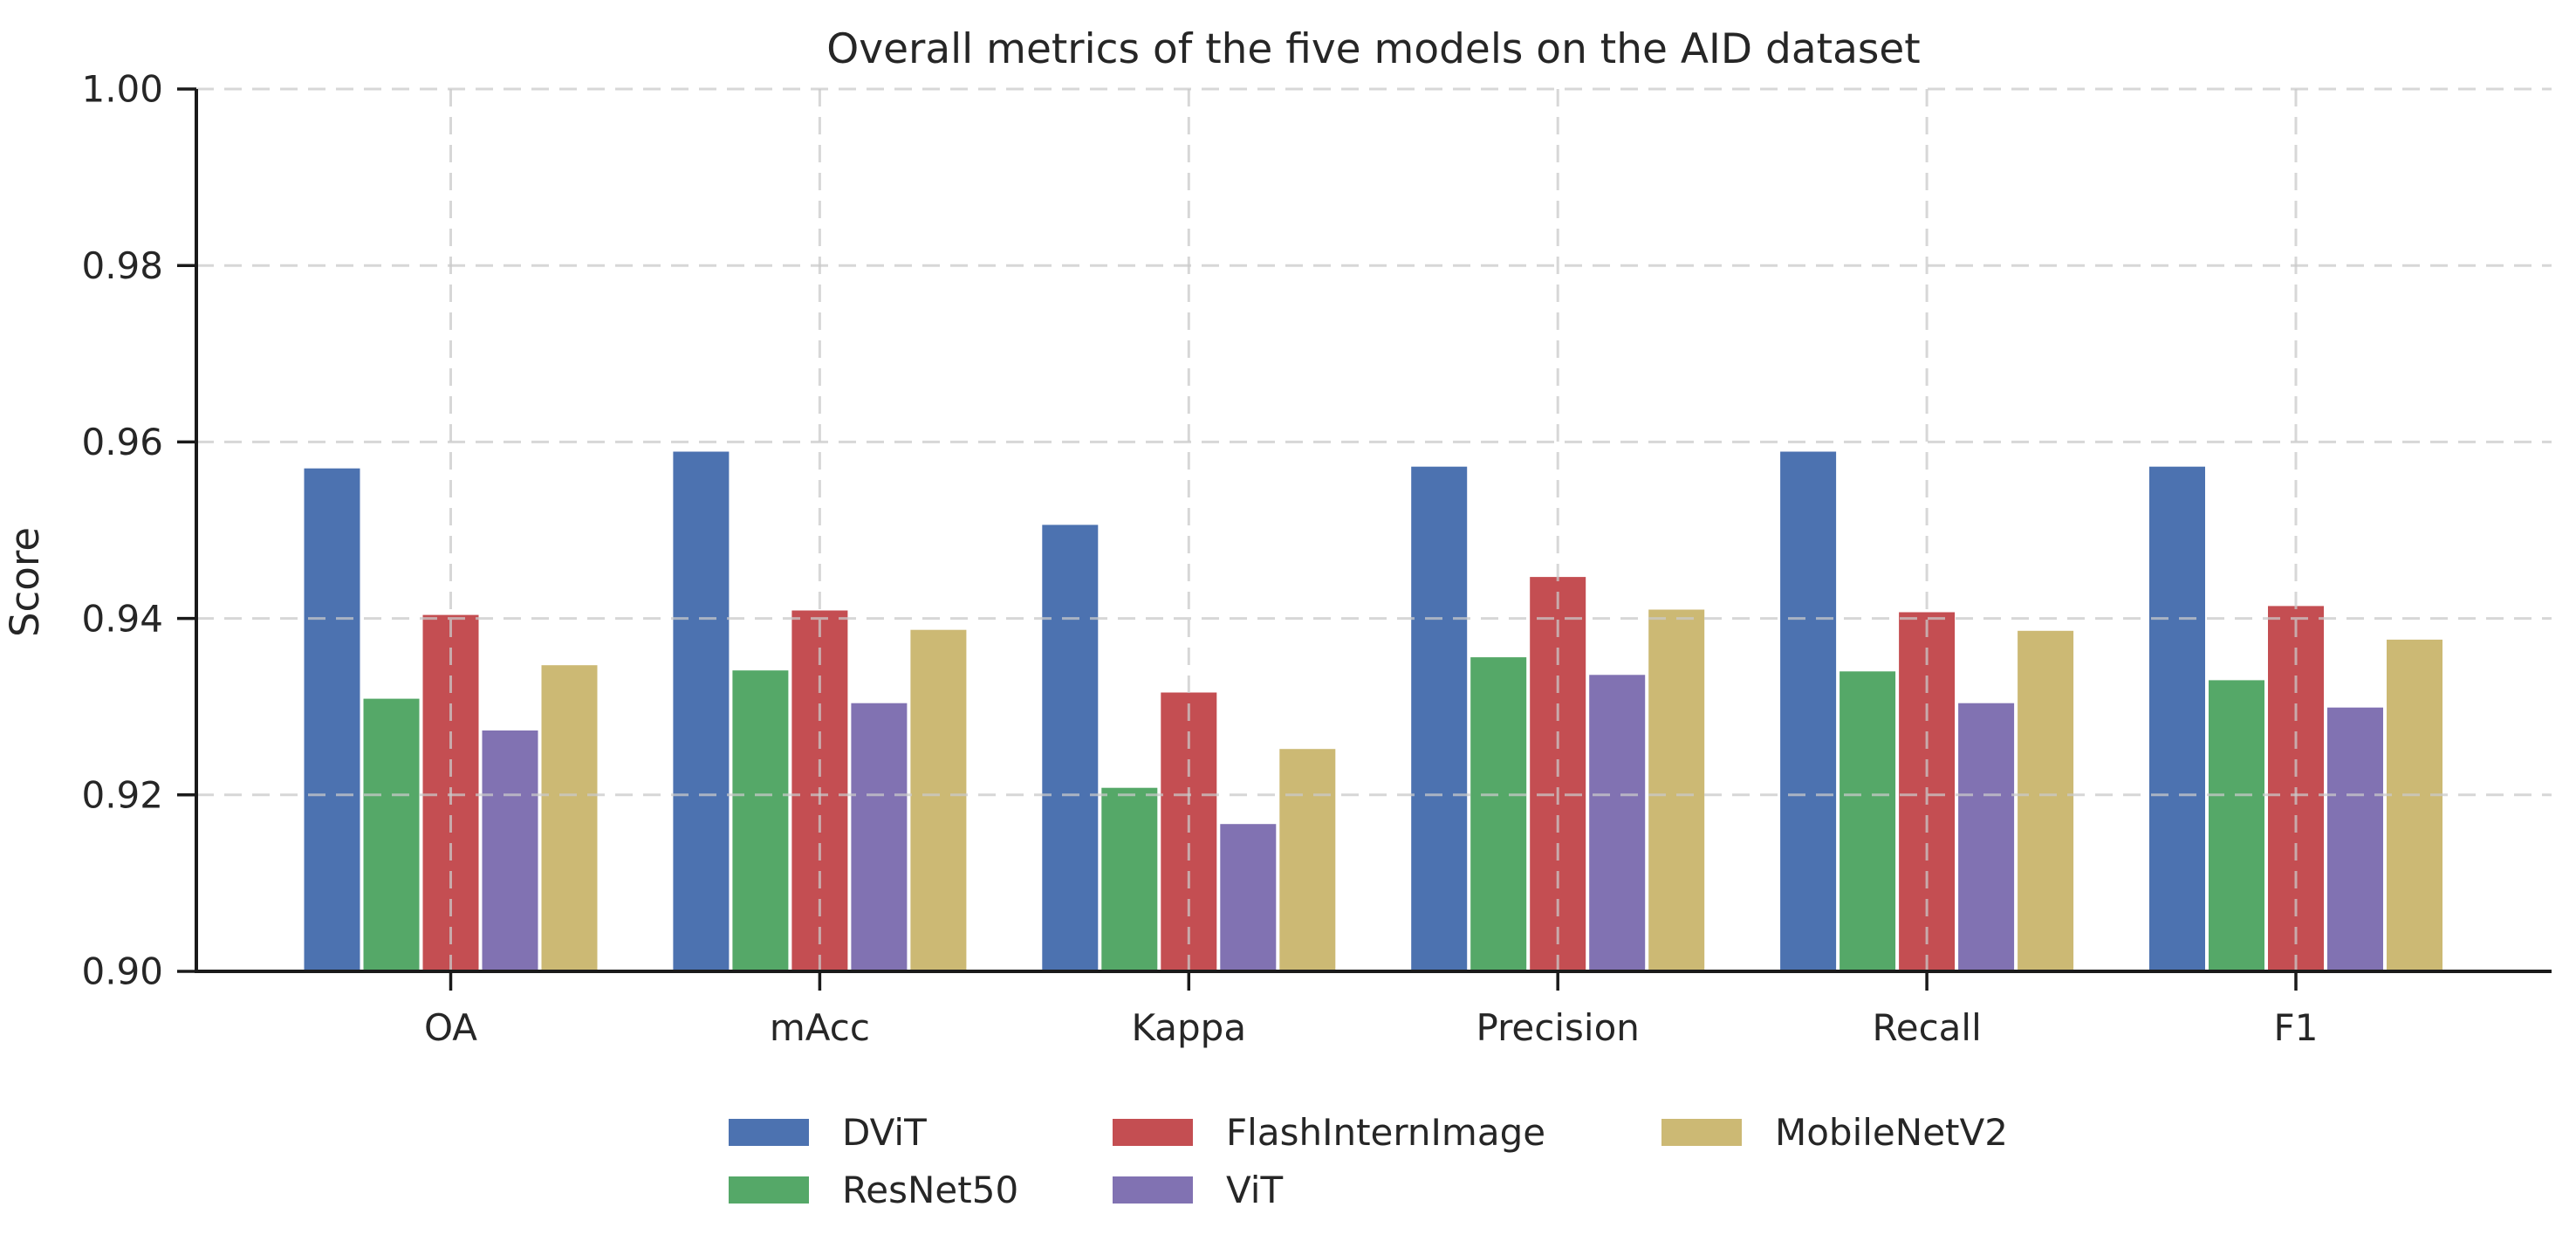  What do you see at coordinates (510, 851) in the screenshot?
I see `bar-ViT-OA` at bounding box center [510, 851].